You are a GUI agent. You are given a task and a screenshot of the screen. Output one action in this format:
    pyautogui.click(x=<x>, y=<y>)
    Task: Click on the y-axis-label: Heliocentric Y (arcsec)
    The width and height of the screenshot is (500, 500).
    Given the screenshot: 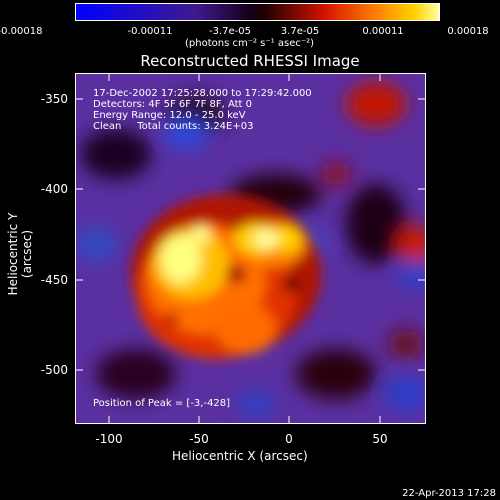 What is the action you would take?
    pyautogui.click(x=20, y=254)
    